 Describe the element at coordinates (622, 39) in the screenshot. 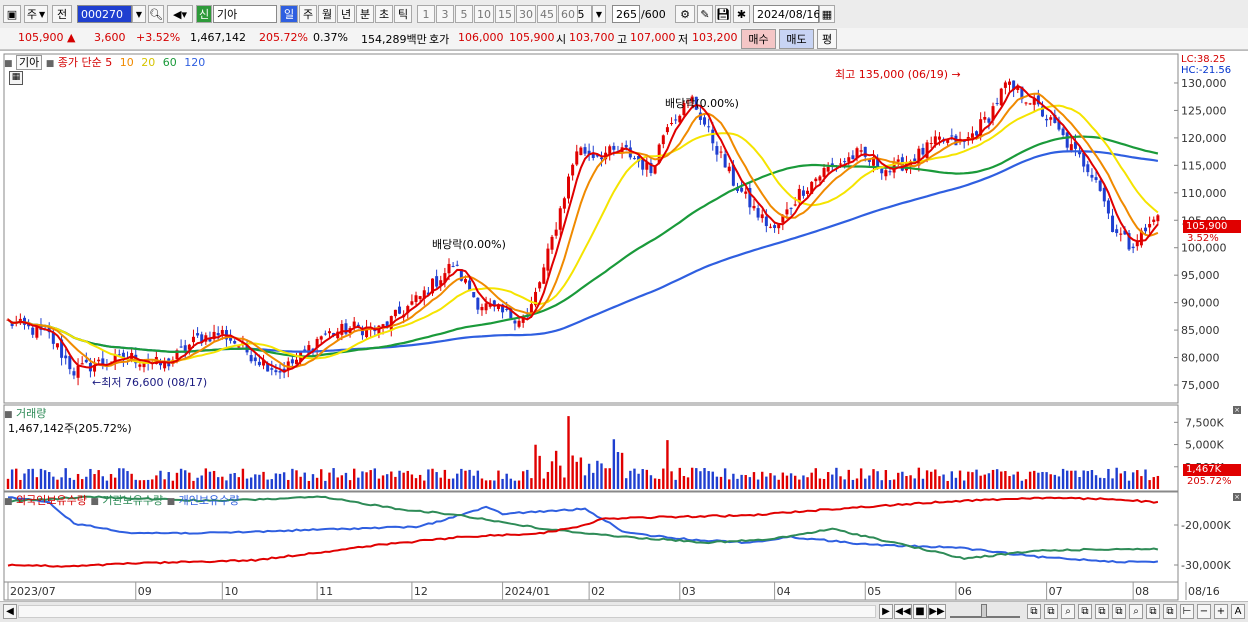

I see `high-label: 고` at that location.